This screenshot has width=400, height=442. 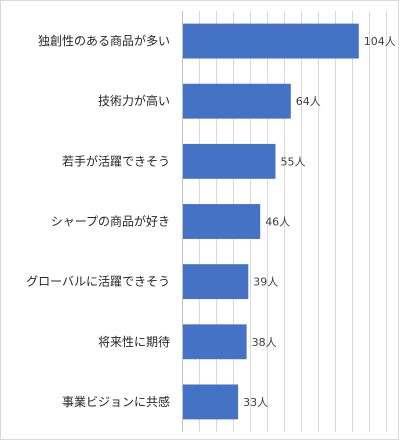 What do you see at coordinates (308, 101) in the screenshot?
I see `data-label: 64人` at bounding box center [308, 101].